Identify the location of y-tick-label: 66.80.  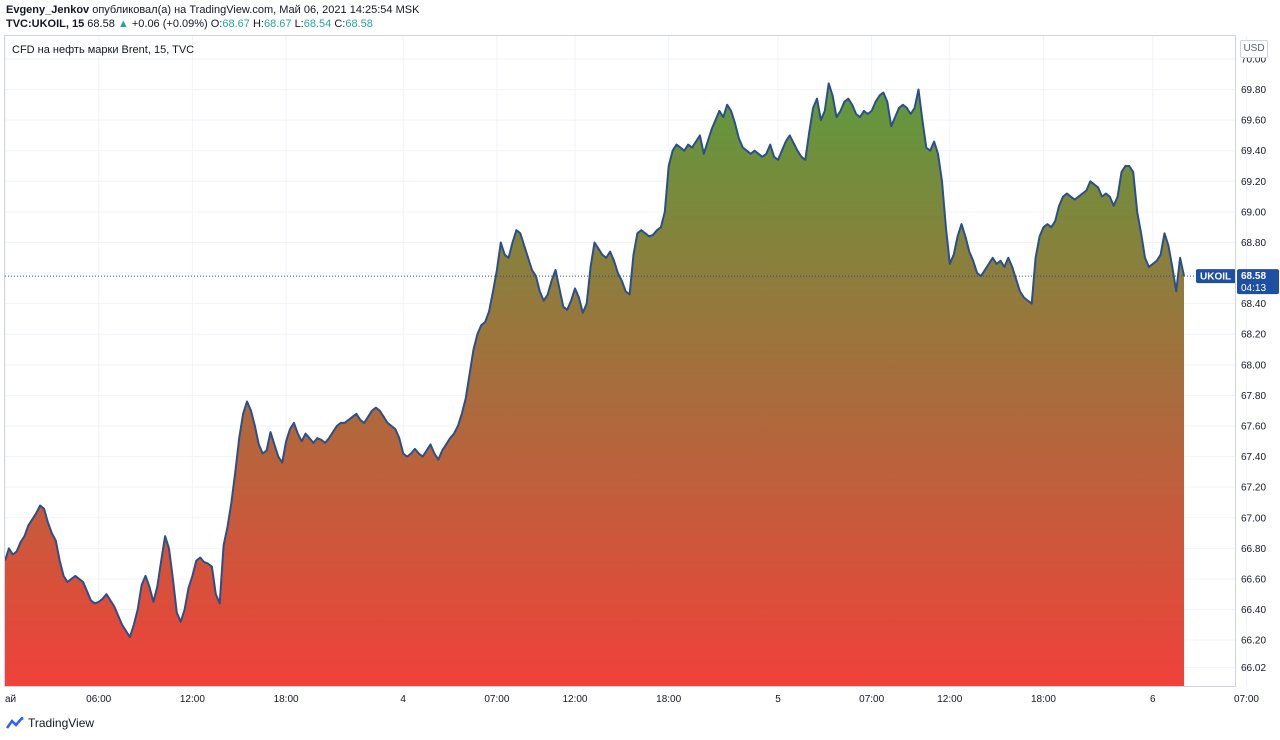
(1253, 549).